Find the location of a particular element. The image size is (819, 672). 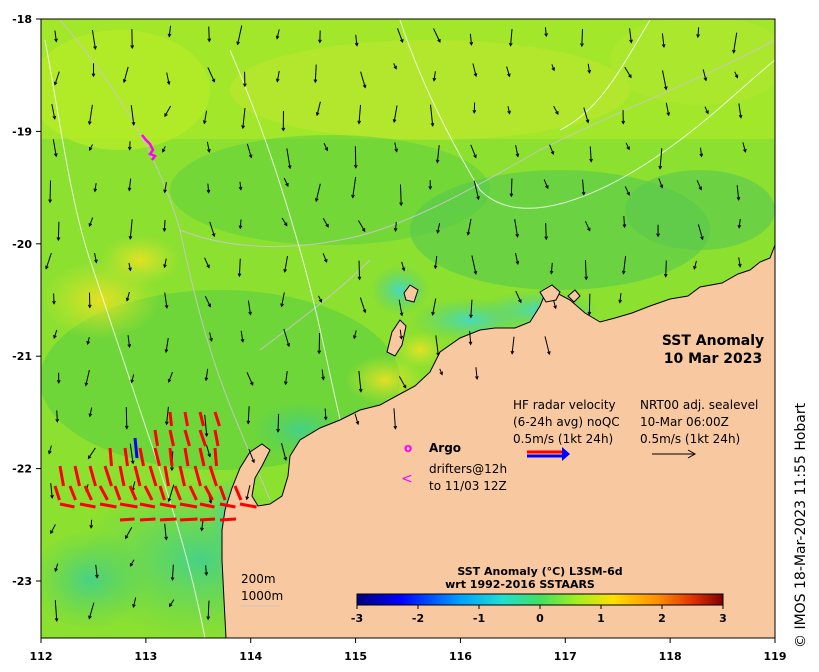

y-tick-label: -23 is located at coordinates (22, 581).